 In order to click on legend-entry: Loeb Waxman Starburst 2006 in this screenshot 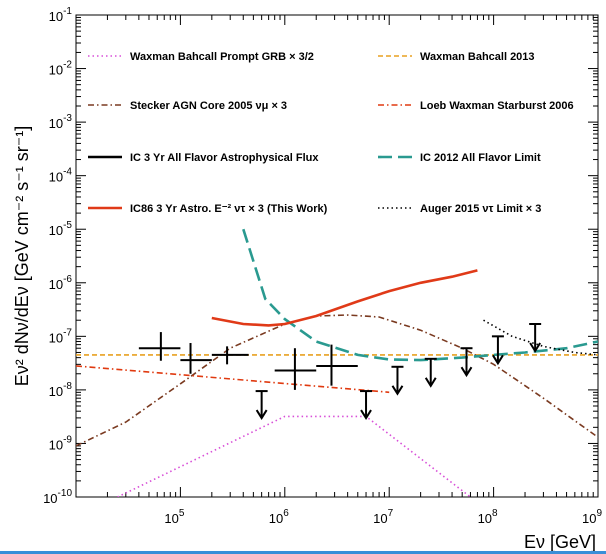, I will do `click(476, 106)`.